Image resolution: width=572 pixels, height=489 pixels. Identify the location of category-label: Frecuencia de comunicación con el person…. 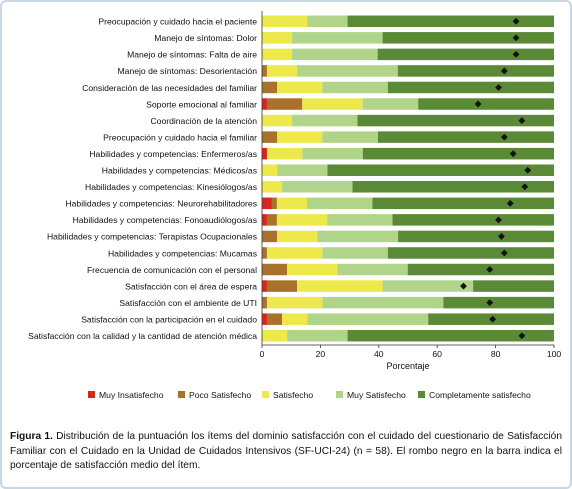
(172, 270).